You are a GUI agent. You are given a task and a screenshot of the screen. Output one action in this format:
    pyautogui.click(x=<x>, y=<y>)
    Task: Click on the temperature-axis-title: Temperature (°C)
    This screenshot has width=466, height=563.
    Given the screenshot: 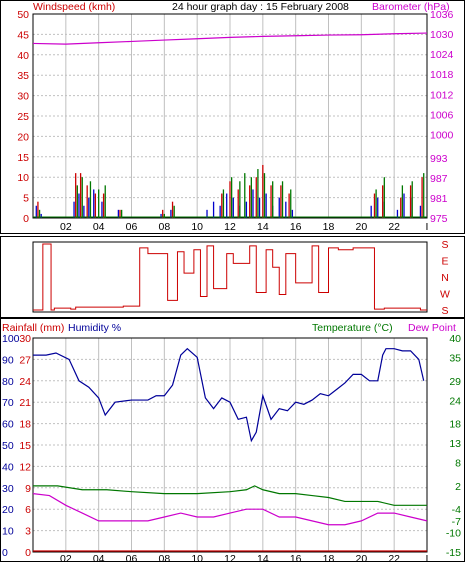 What is the action you would take?
    pyautogui.click(x=352, y=328)
    